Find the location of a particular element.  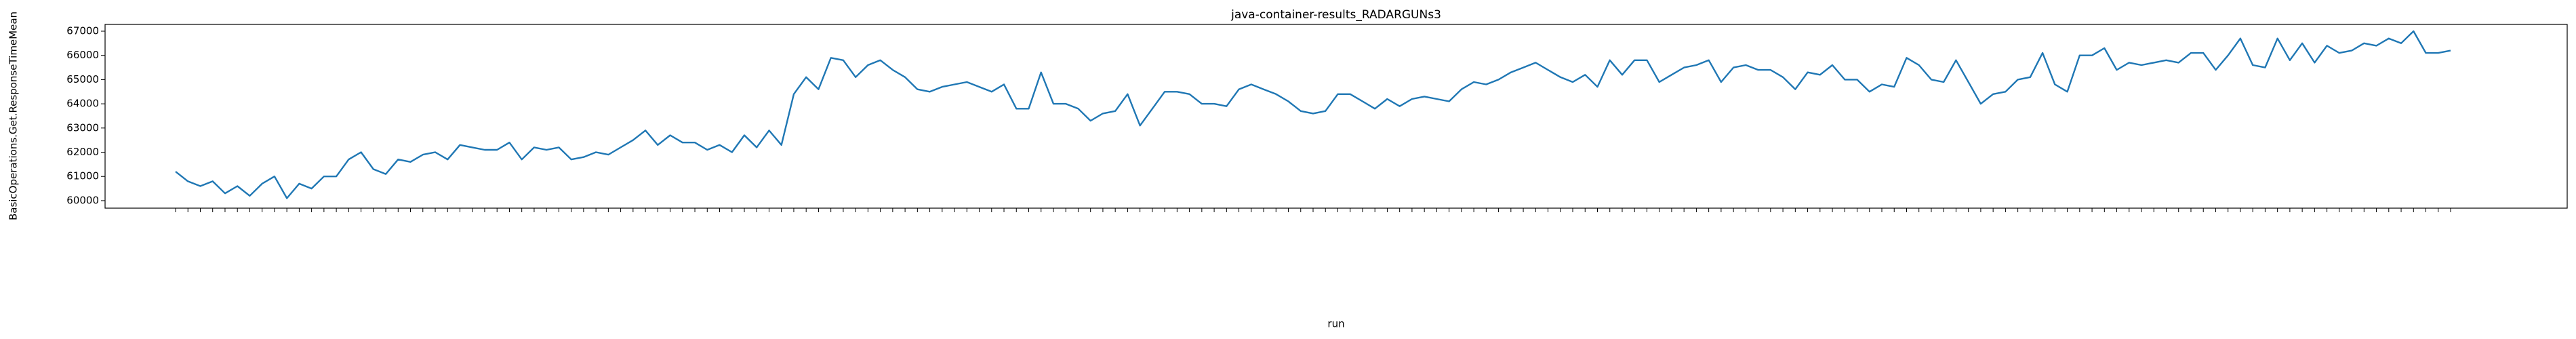

x-axis-label: run is located at coordinates (1335, 324).